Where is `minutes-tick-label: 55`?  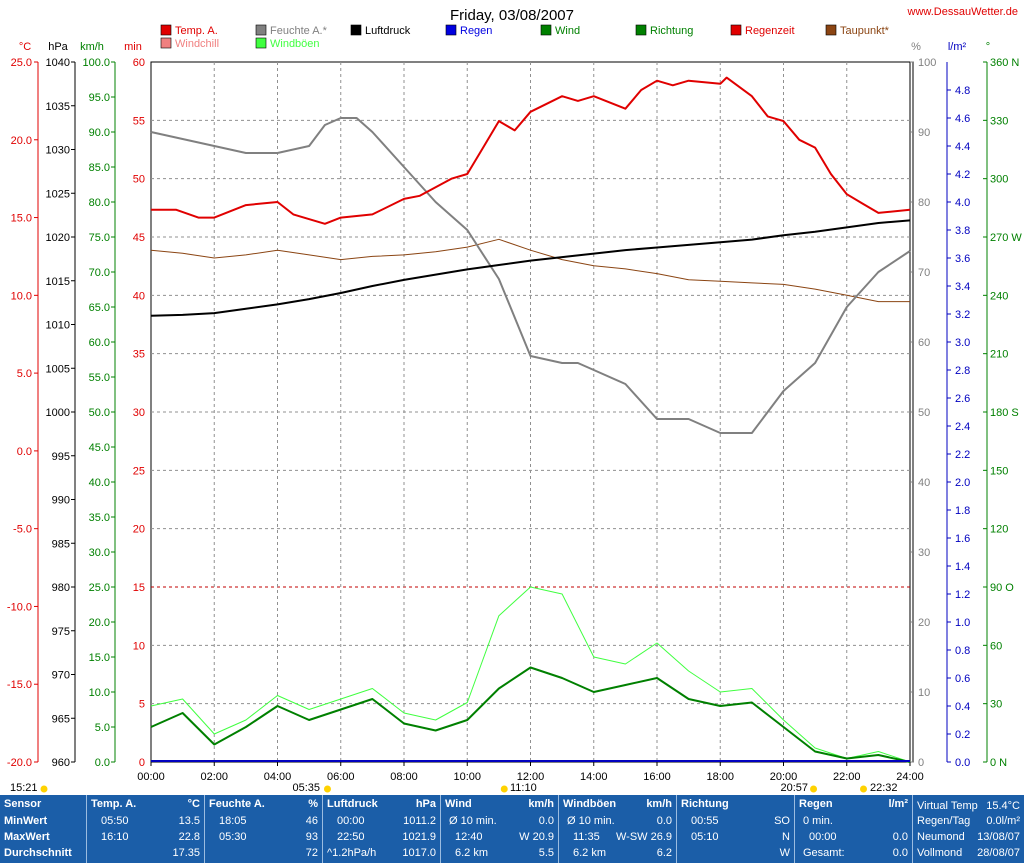
minutes-tick-label: 55 is located at coordinates (139, 121).